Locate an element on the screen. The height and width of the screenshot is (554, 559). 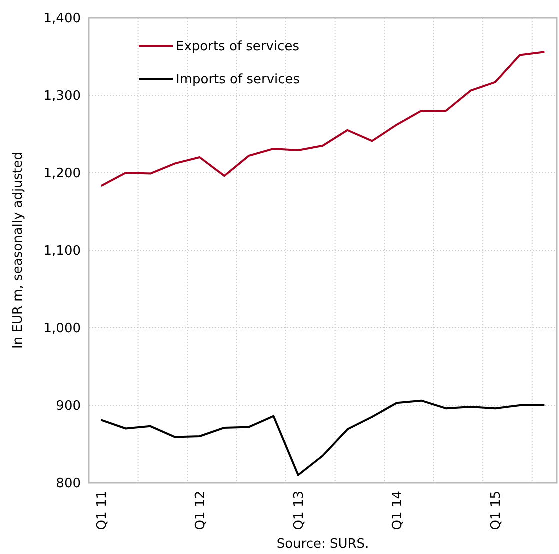
y-tick-label: 800 is located at coordinates (68, 484).